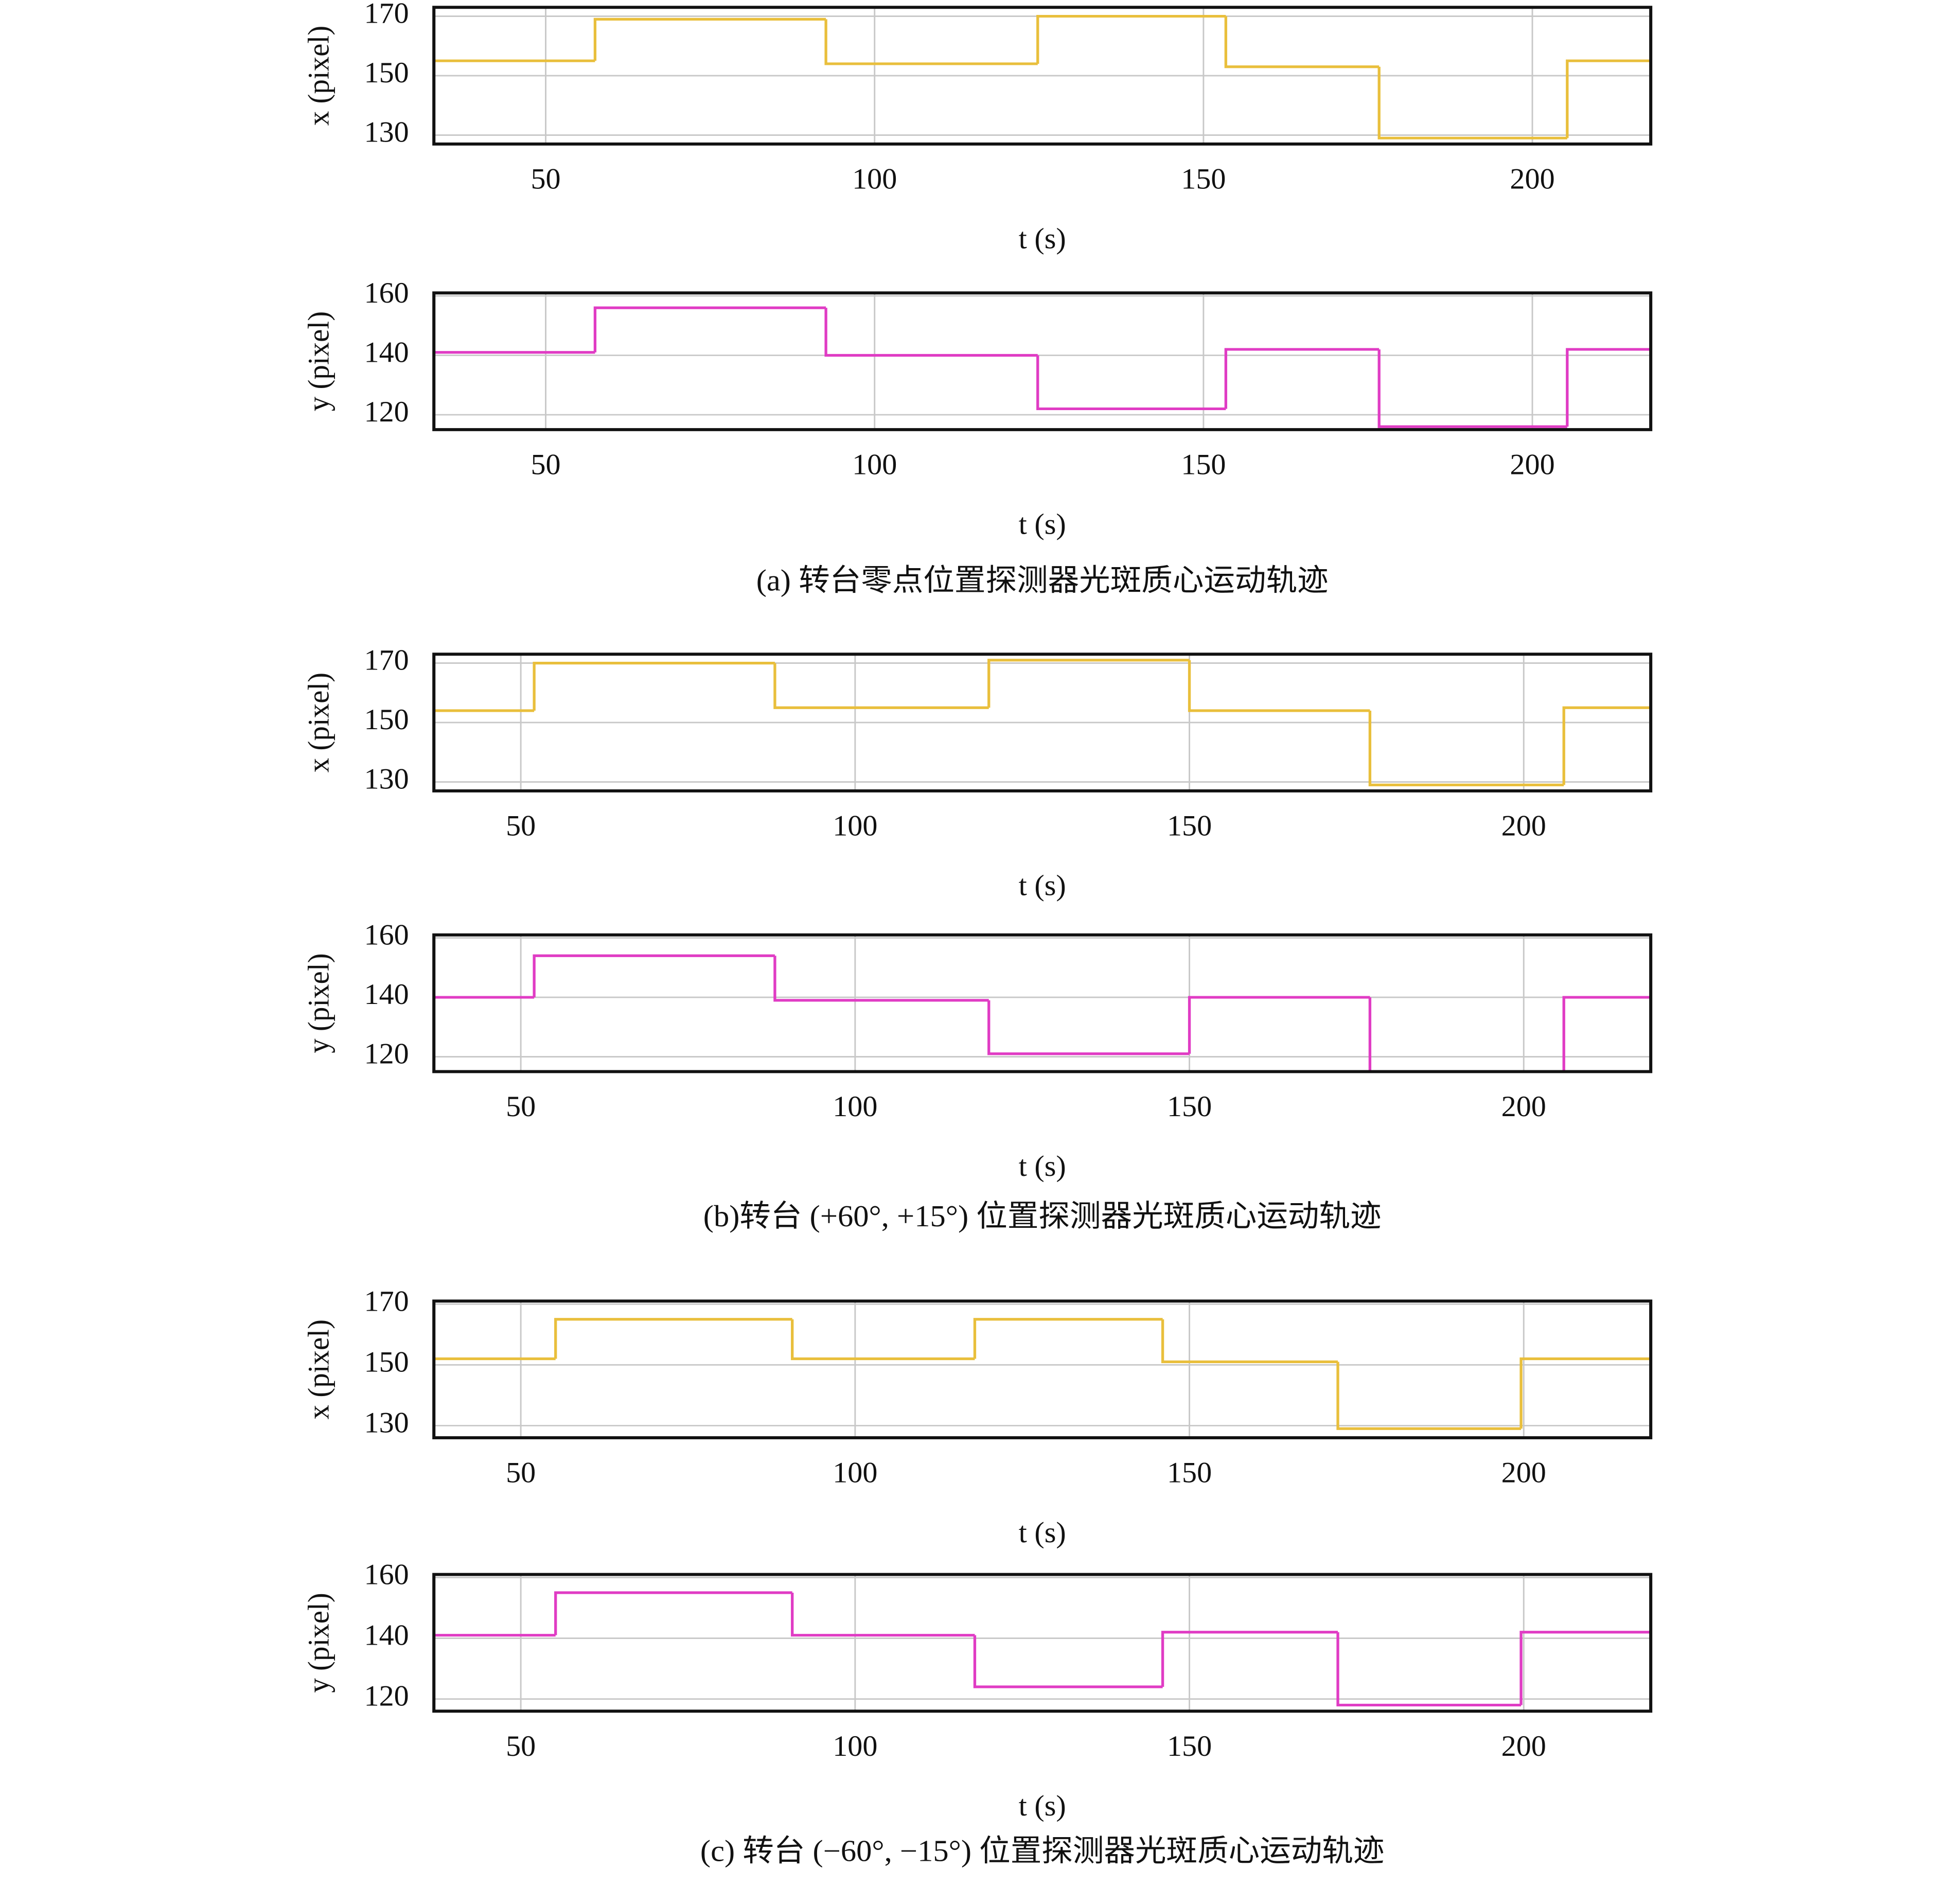 The image size is (1945, 1904). Describe the element at coordinates (1042, 1216) in the screenshot. I see `caption: (b)转台 (+60°, +15°) 位置探测器光斑质心运动轨迹` at that location.